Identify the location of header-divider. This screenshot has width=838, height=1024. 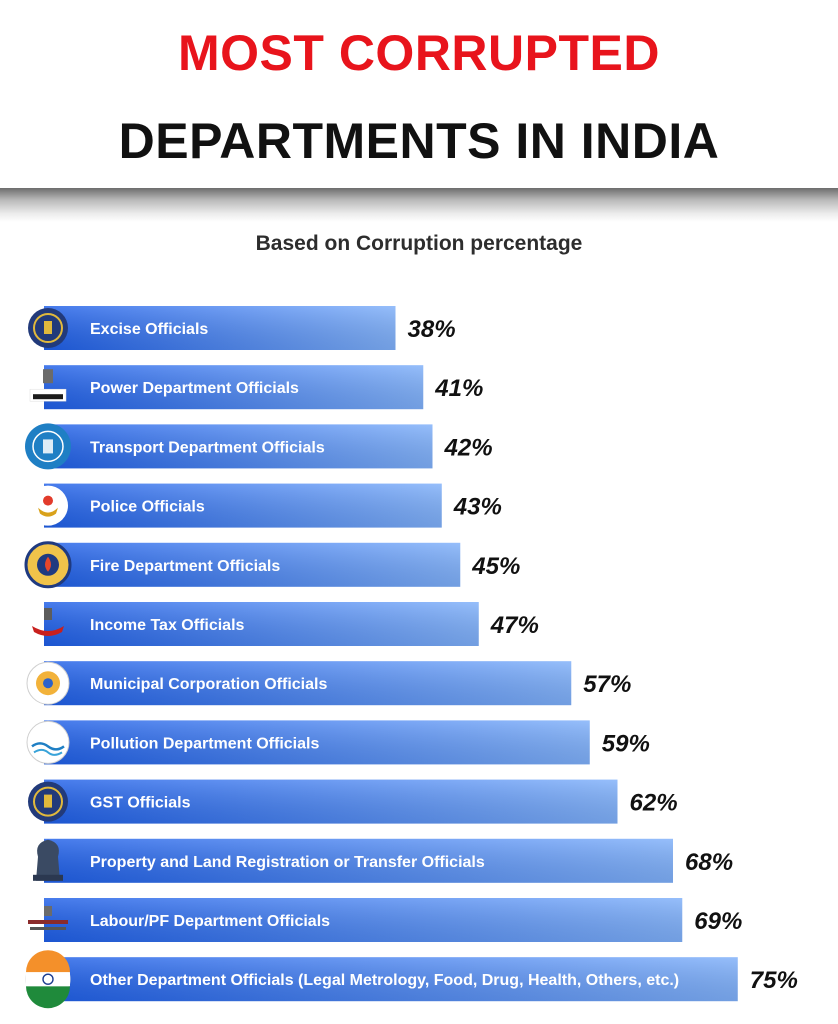
(419, 205).